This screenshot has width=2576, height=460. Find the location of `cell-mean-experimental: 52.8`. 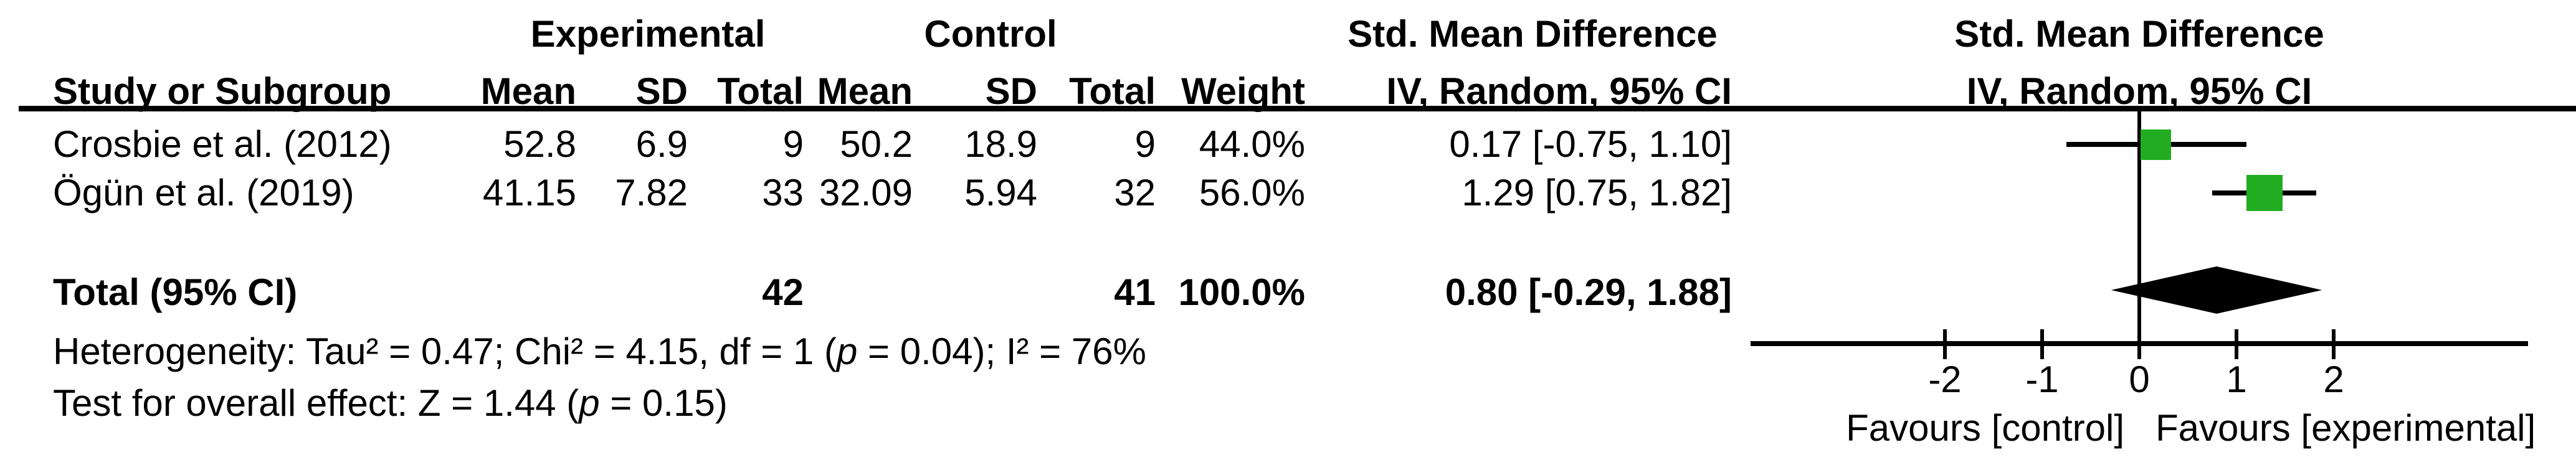

cell-mean-experimental: 52.8 is located at coordinates (539, 144).